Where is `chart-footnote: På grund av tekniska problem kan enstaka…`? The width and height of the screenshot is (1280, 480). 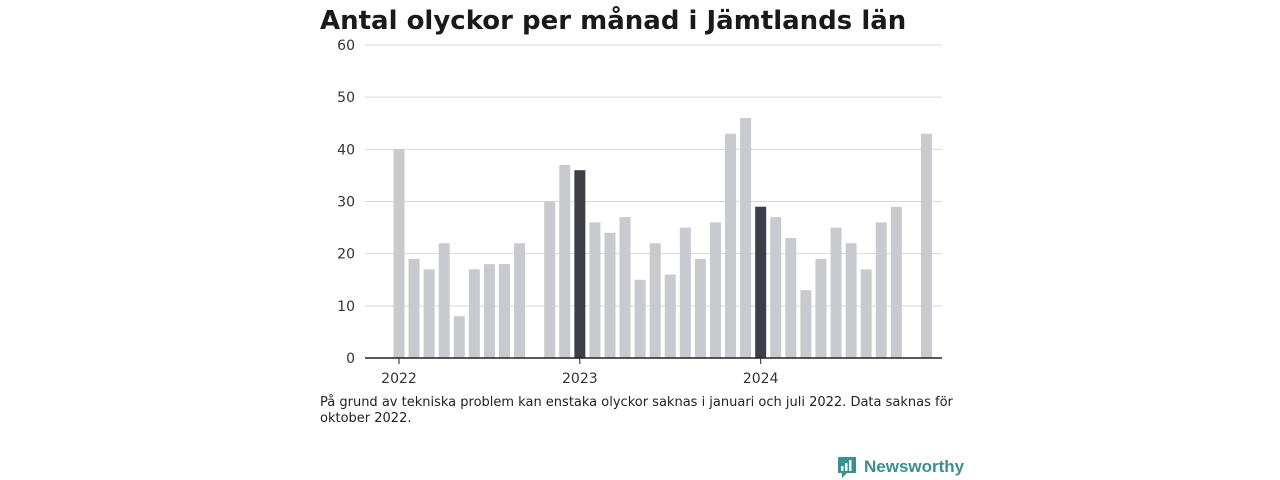
chart-footnote: På grund av tekniska problem kan enstaka… is located at coordinates (636, 410).